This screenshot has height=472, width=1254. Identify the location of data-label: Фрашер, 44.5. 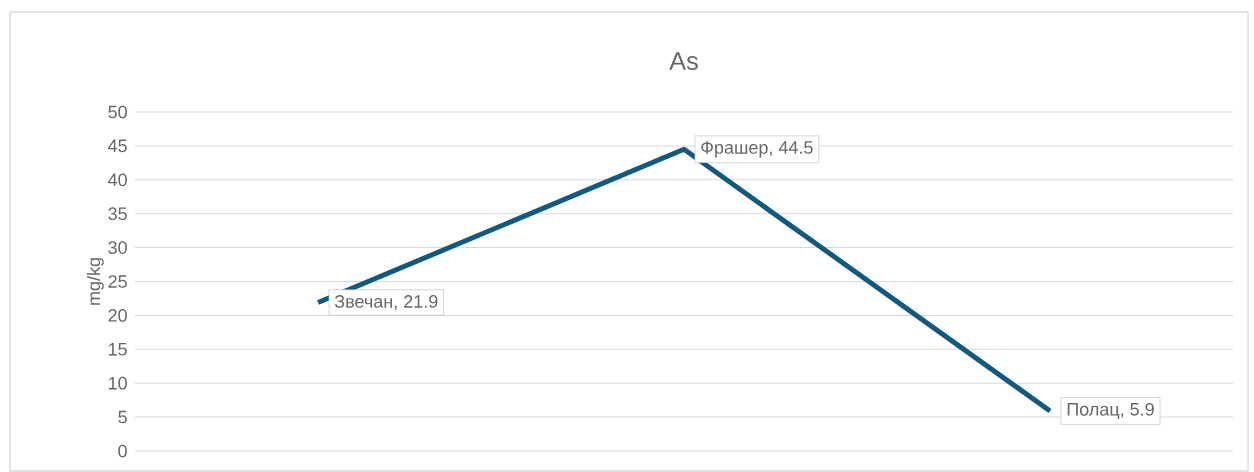
(757, 149).